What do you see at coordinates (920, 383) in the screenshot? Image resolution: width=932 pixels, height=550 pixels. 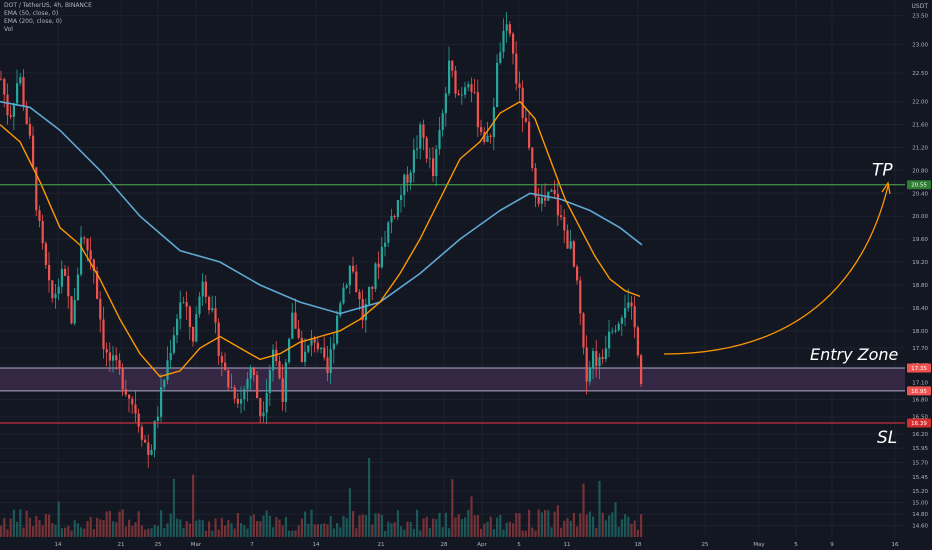 I see `price-tick-label: 17.10` at bounding box center [920, 383].